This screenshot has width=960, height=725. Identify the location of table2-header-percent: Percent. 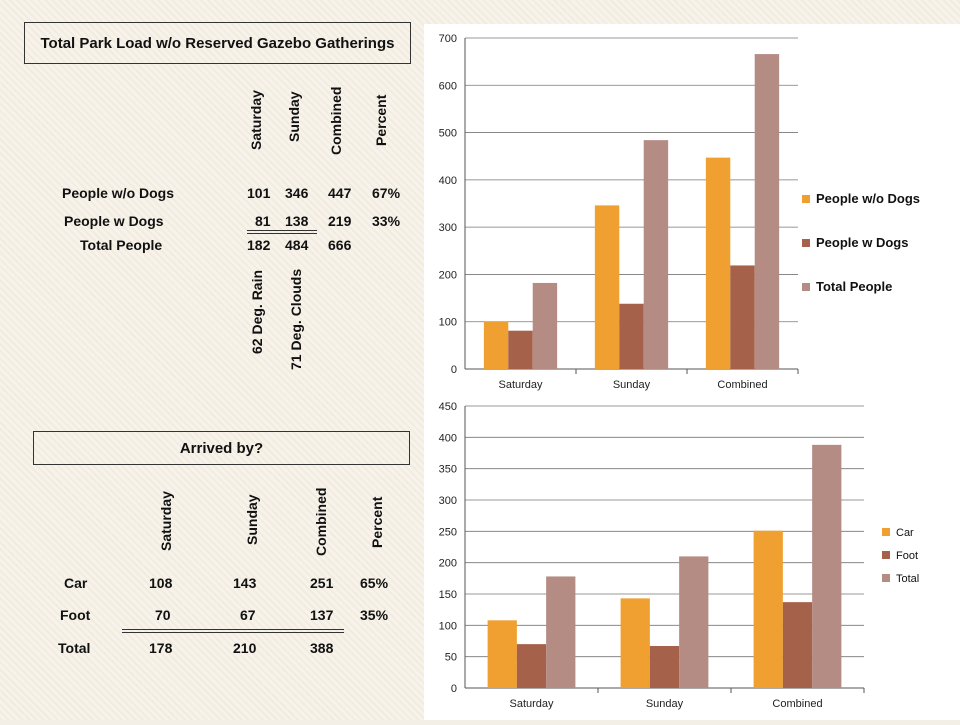
(377, 522).